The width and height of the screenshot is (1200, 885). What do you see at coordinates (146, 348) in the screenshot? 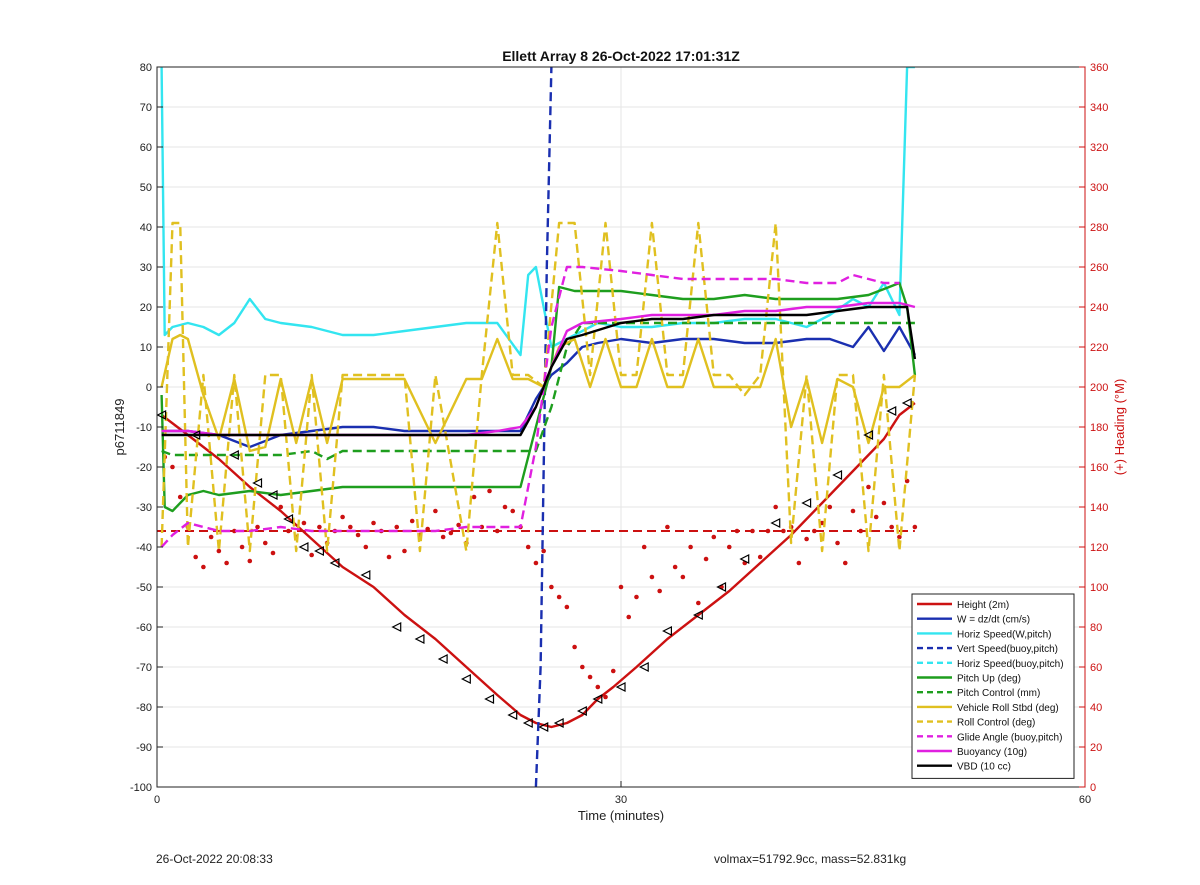
I see `y-tick-label: 10` at bounding box center [146, 348].